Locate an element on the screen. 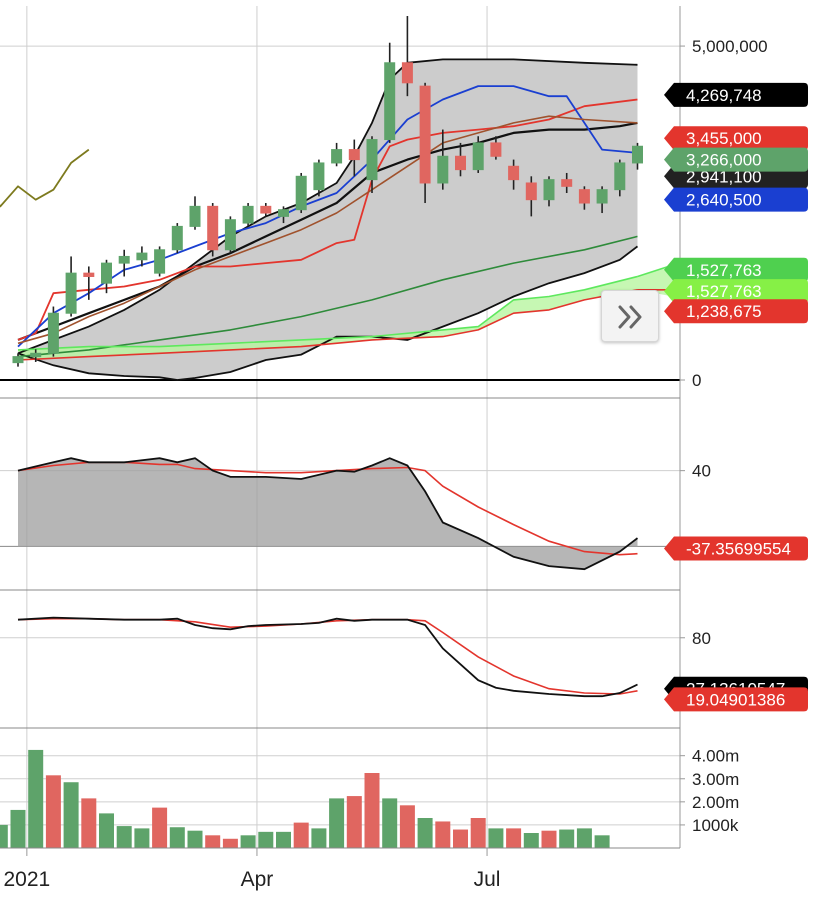 The image size is (818, 903). y-axis-tick-label: 80 is located at coordinates (701, 638).